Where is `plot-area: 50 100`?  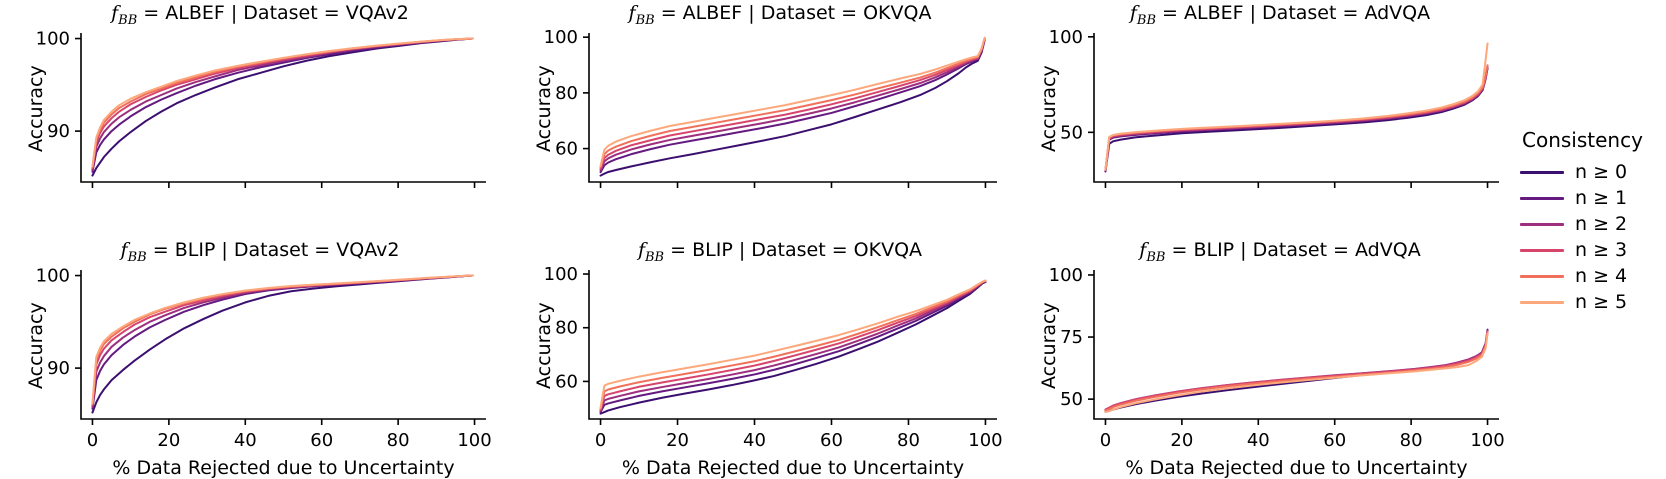 plot-area: 50 100 is located at coordinates (1274, 107).